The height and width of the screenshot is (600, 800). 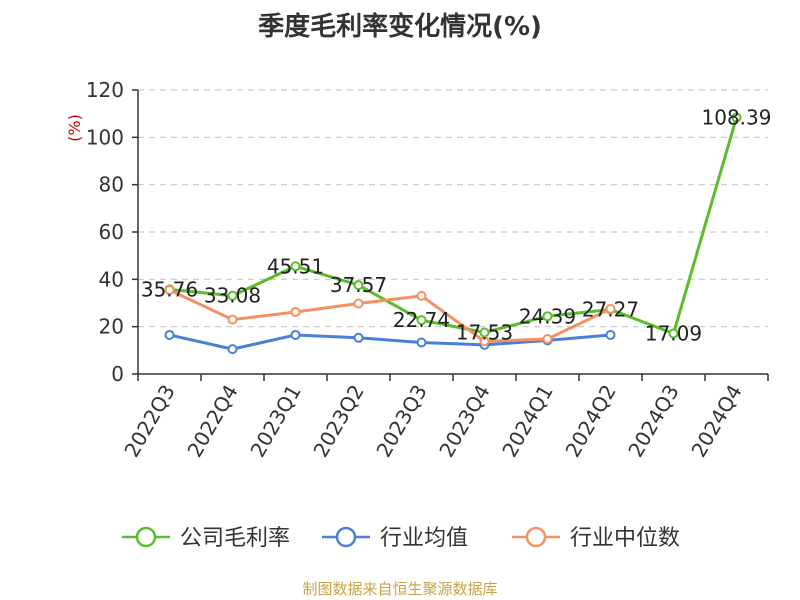 What do you see at coordinates (111, 185) in the screenshot?
I see `y-tick-label: 80` at bounding box center [111, 185].